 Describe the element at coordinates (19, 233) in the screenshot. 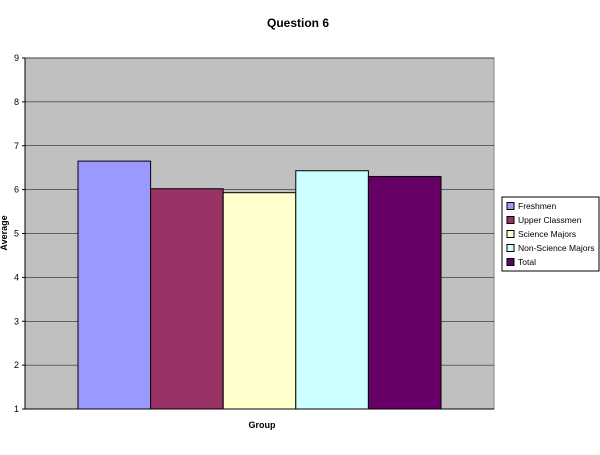

I see `y-axis-ticks: 1 2 3 4 5 6 7 8 9` at that location.